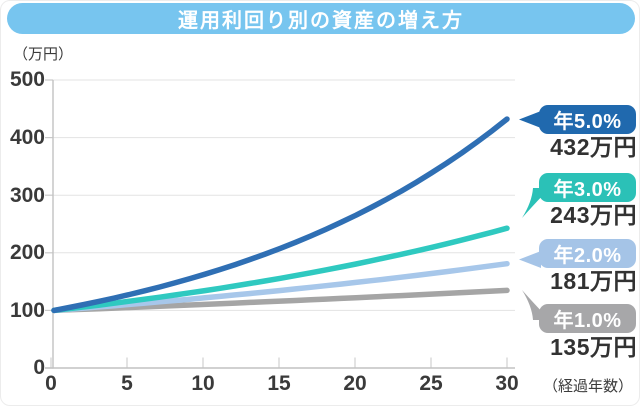 Image resolution: width=640 pixels, height=406 pixels. What do you see at coordinates (51, 383) in the screenshot?
I see `x-tick-label: 0` at bounding box center [51, 383].